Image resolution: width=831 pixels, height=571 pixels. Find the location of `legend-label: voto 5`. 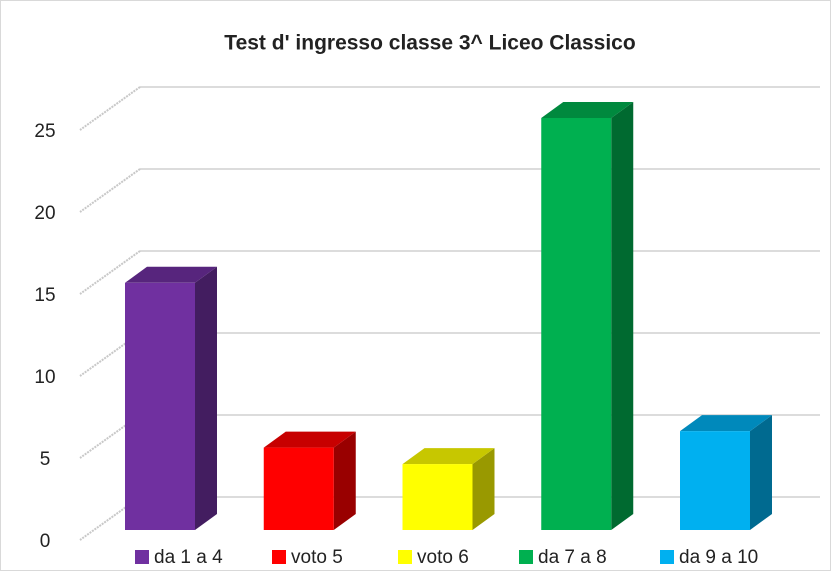

legend-label: voto 5 is located at coordinates (317, 557).